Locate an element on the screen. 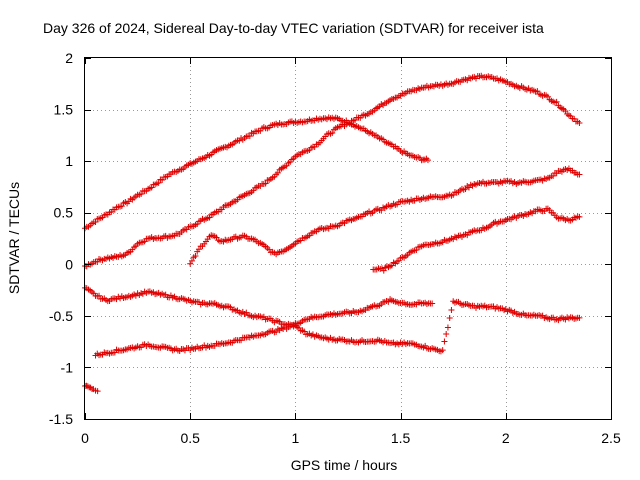 The width and height of the screenshot is (640, 480). y-axis-label: SDTVAR / TECUs is located at coordinates (14, 238).